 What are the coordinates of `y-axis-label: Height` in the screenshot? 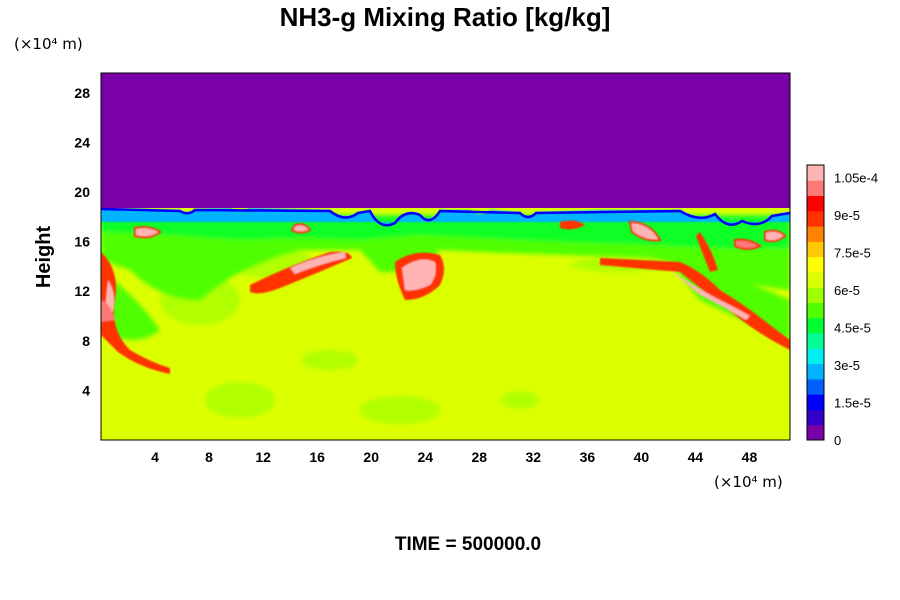 It's located at (44, 257).